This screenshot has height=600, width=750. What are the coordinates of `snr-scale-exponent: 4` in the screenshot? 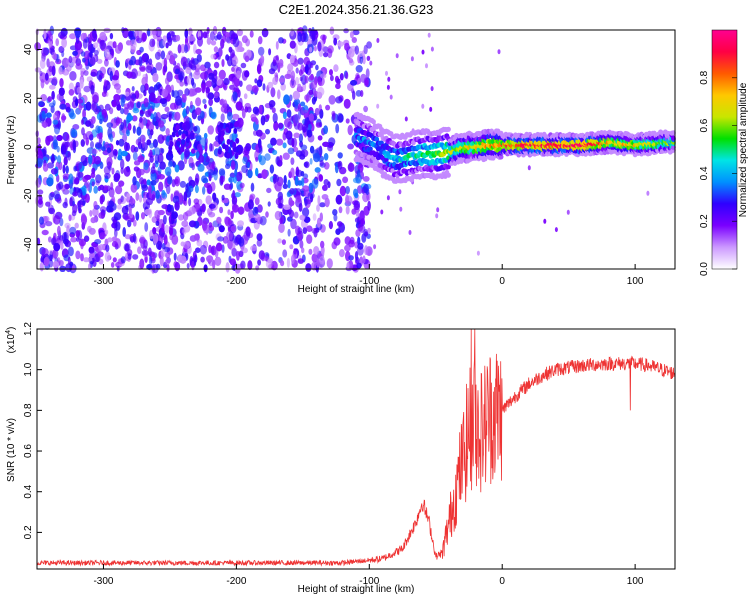 It's located at (8, 332).